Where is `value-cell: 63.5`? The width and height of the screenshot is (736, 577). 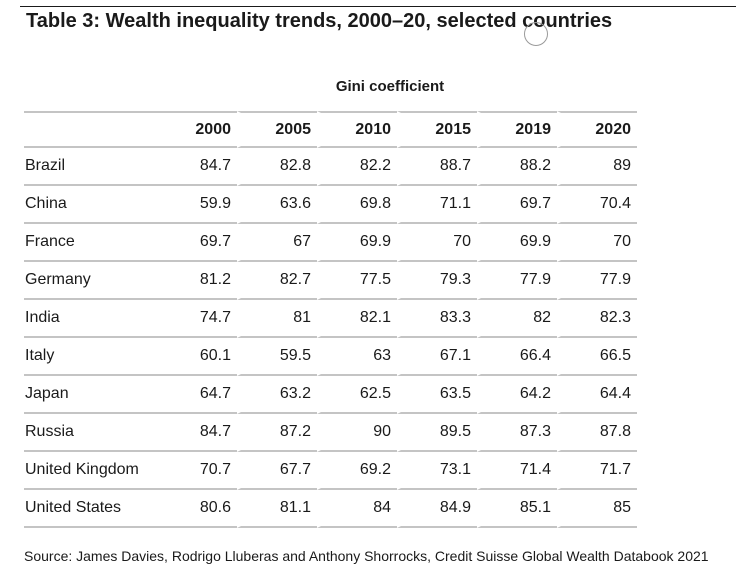
value-cell: 63.5 is located at coordinates (437, 395).